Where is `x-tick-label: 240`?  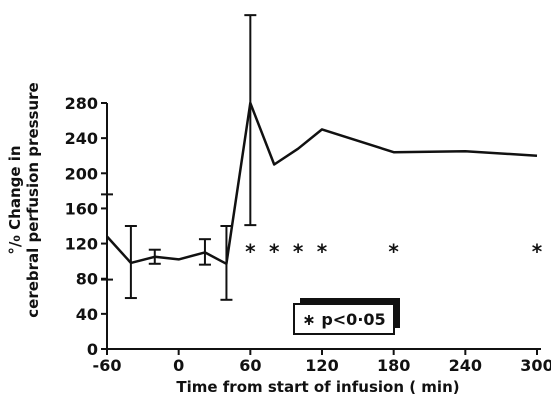
x-tick-label: 240 is located at coordinates (465, 365).